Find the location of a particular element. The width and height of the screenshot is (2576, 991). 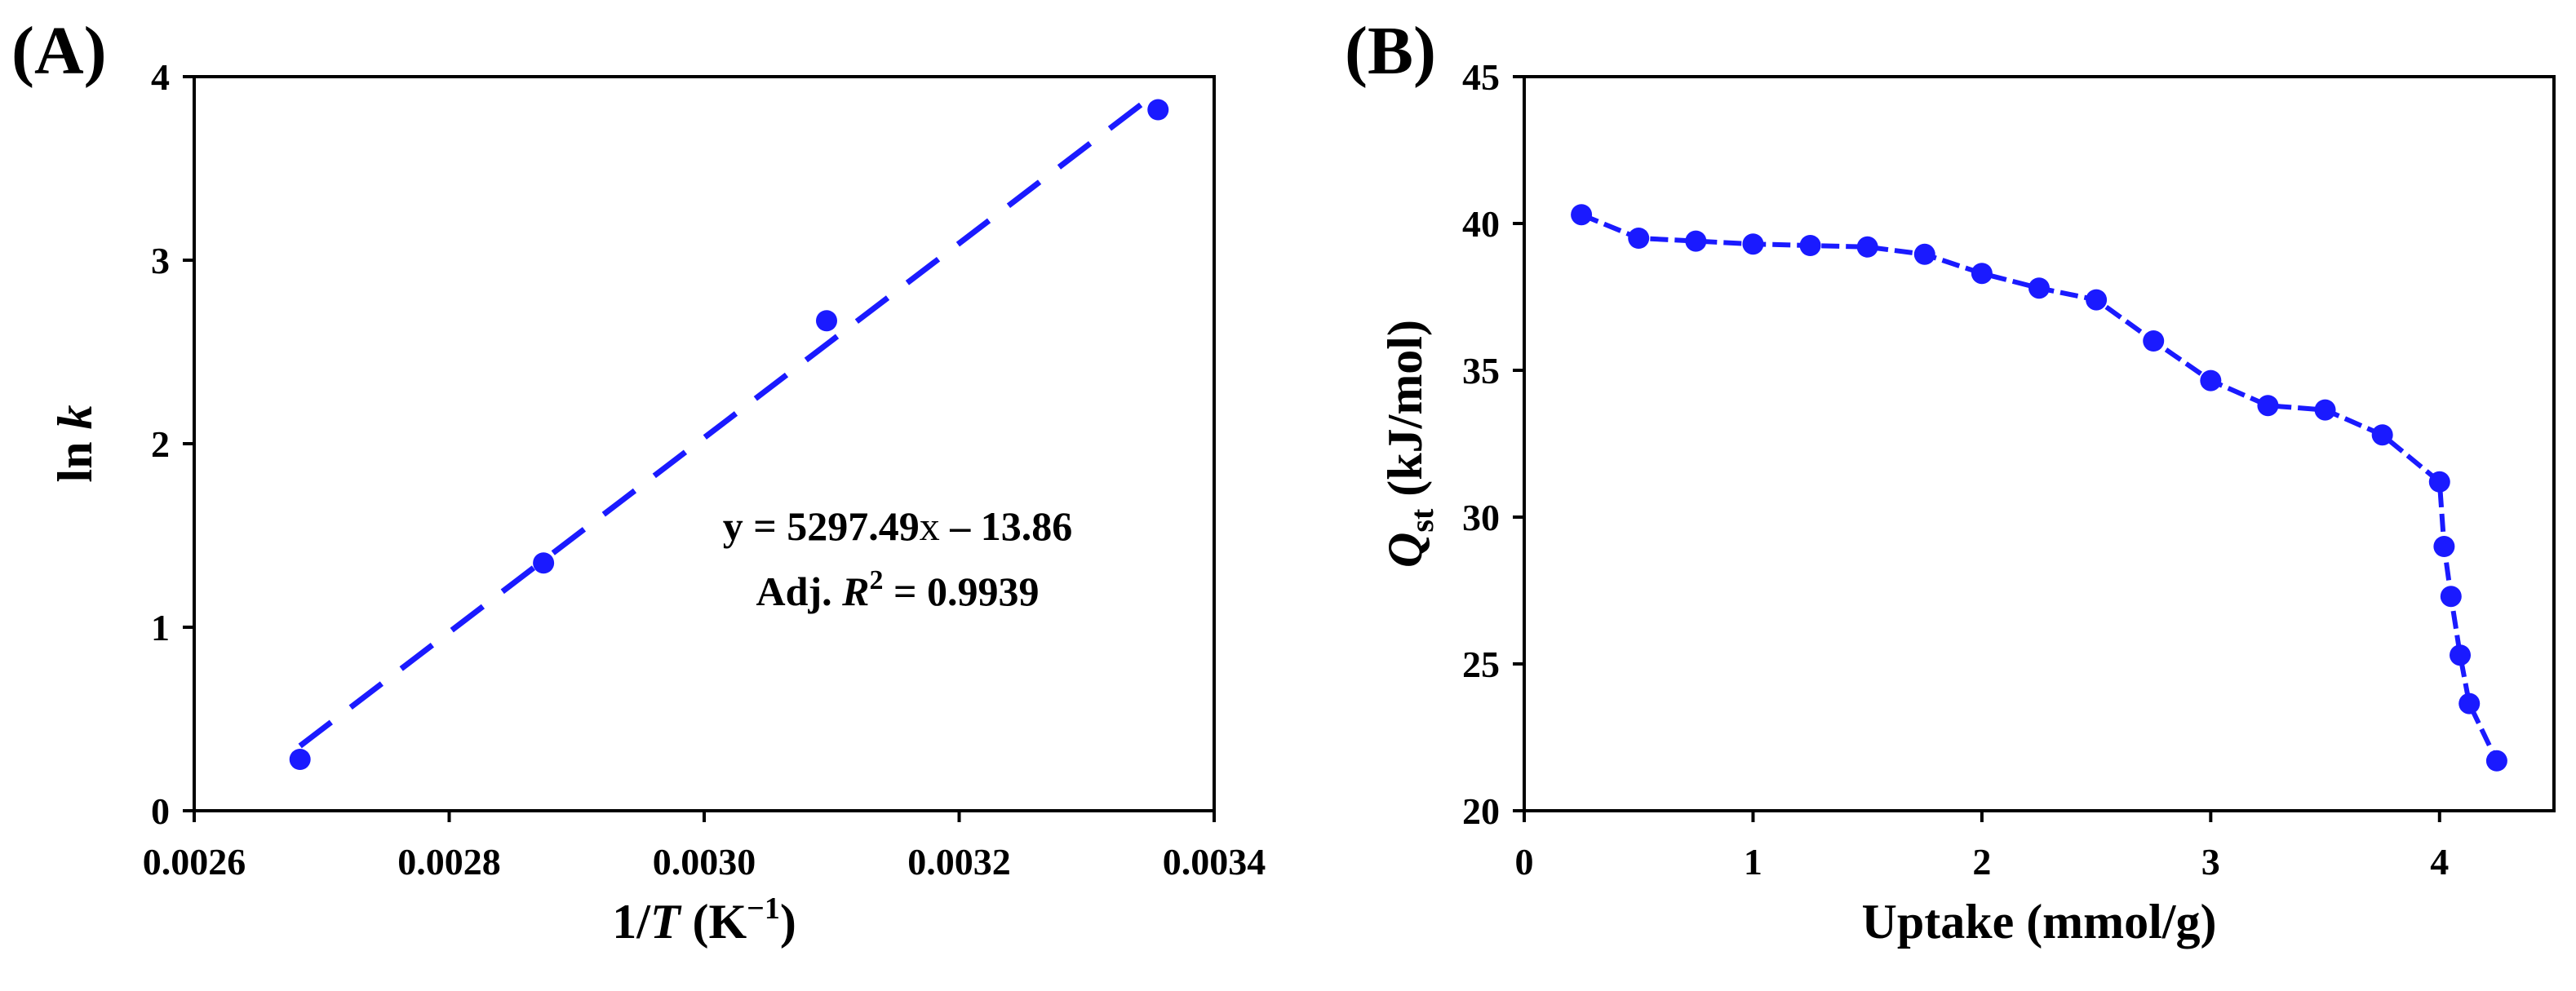

panel-b-y-axis-title: Qst (kJ/mol) is located at coordinates (1409, 444).